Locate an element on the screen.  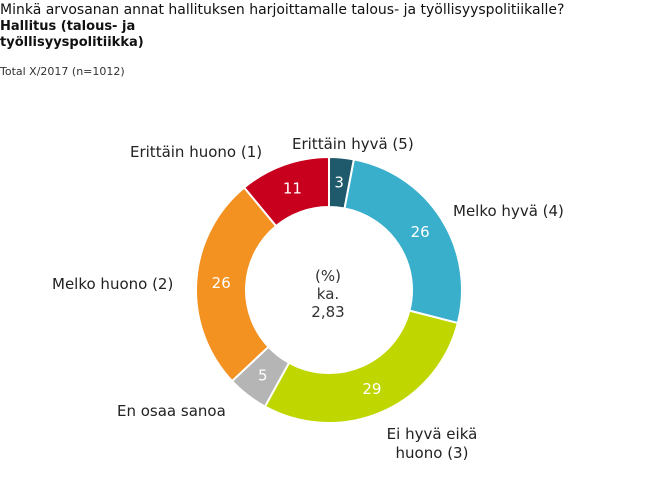
category-label-2-line-0: Ei hyvä eikä is located at coordinates (432, 434).